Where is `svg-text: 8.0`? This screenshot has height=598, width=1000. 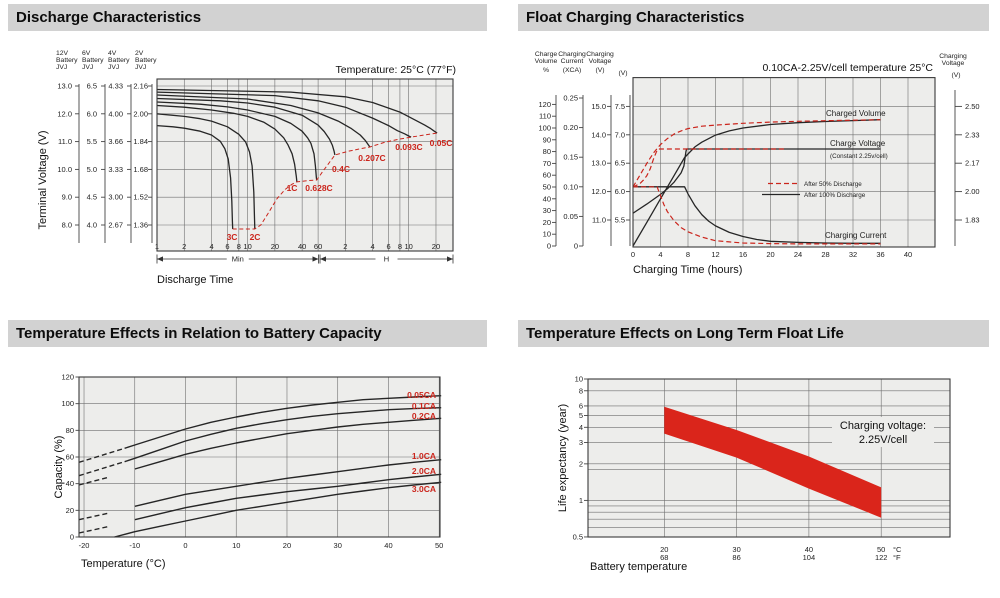
svg-text: 8.0 is located at coordinates (67, 225).